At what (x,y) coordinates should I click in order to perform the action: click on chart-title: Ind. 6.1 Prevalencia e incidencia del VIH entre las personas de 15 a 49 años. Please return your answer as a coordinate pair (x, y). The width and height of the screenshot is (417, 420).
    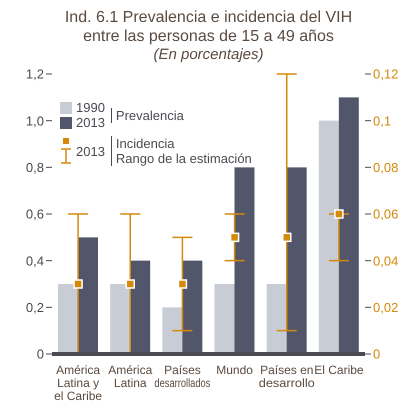
    Looking at the image, I should click on (209, 27).